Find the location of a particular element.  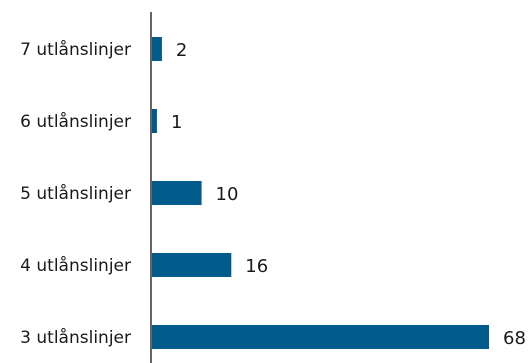

value-label: 16 is located at coordinates (256, 266).